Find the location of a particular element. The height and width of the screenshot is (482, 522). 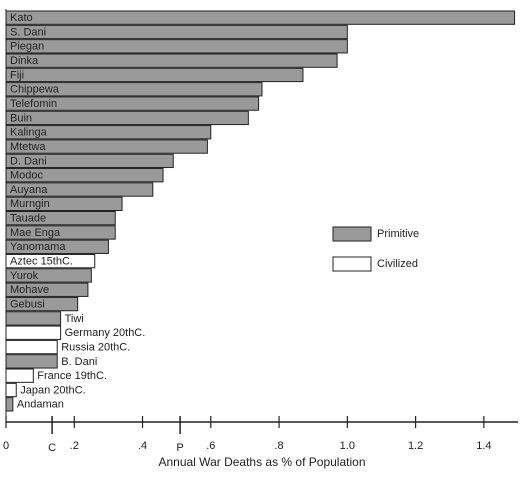

x-tick-label: 1.2 is located at coordinates (415, 446).